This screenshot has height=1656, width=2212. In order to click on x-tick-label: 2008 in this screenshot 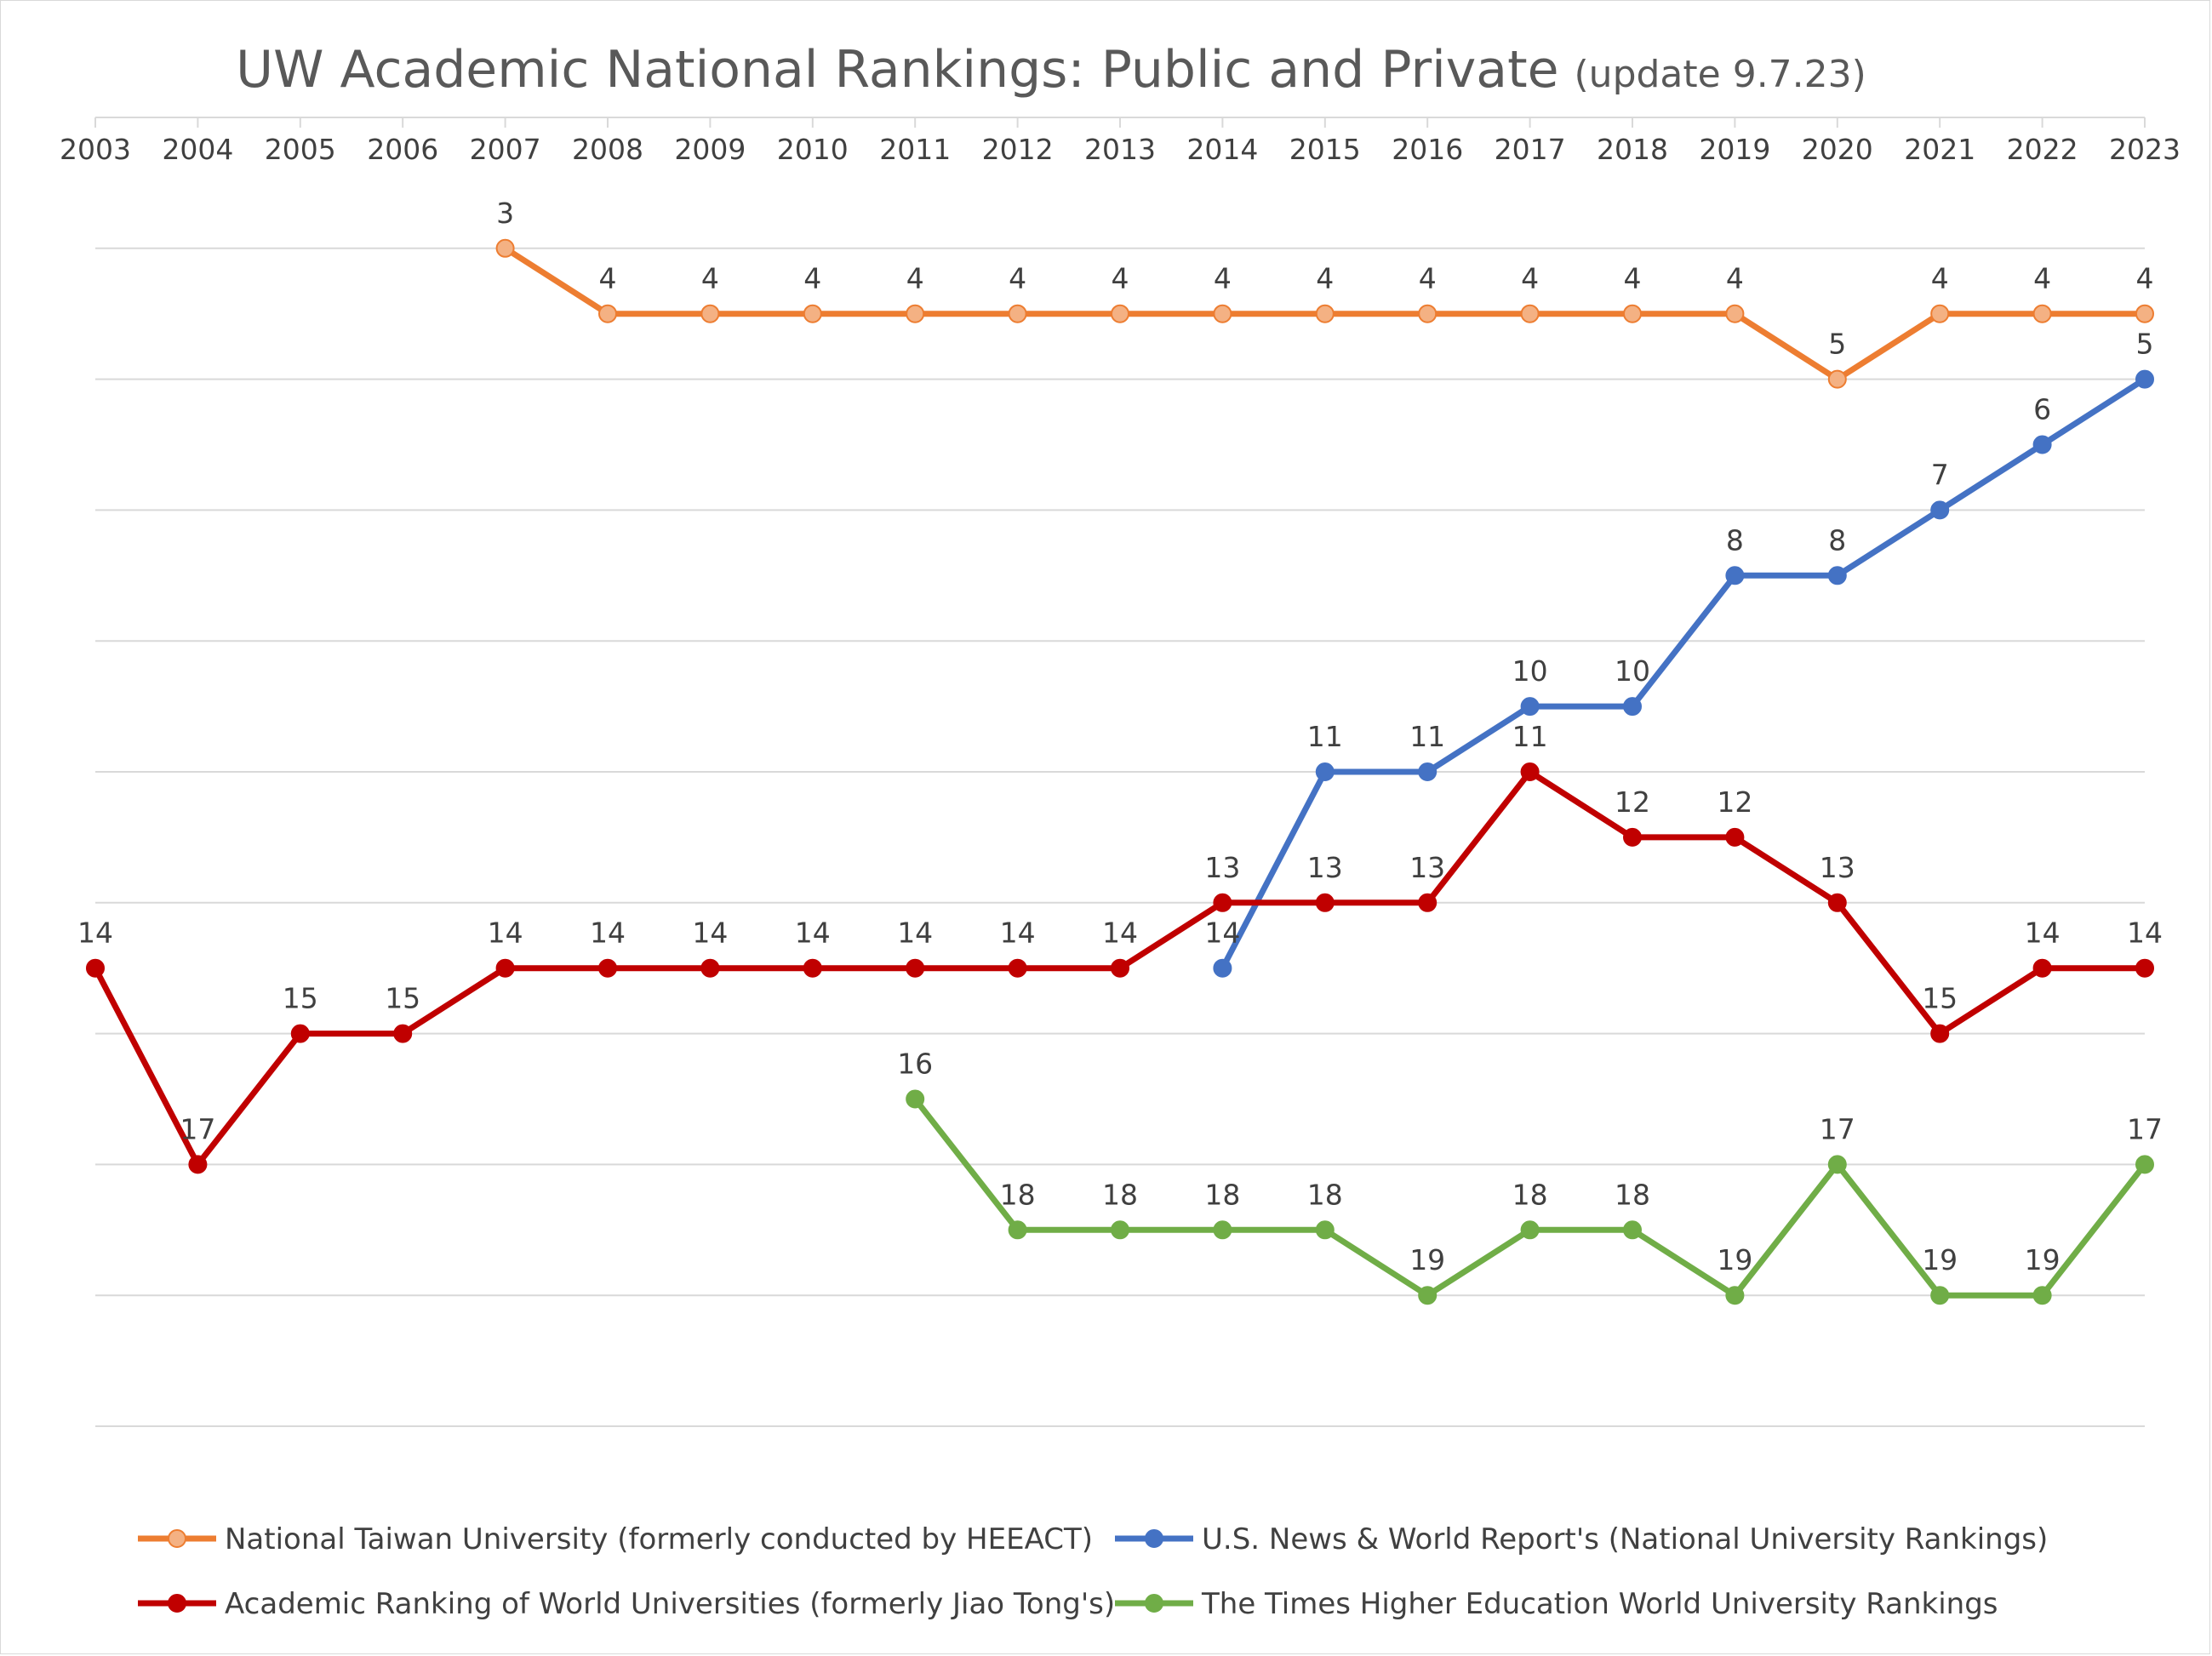, I will do `click(607, 149)`.